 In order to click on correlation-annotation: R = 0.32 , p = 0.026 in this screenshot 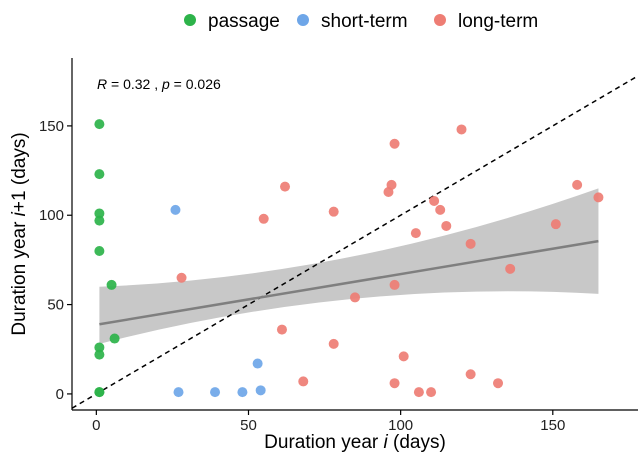, I will do `click(159, 84)`.